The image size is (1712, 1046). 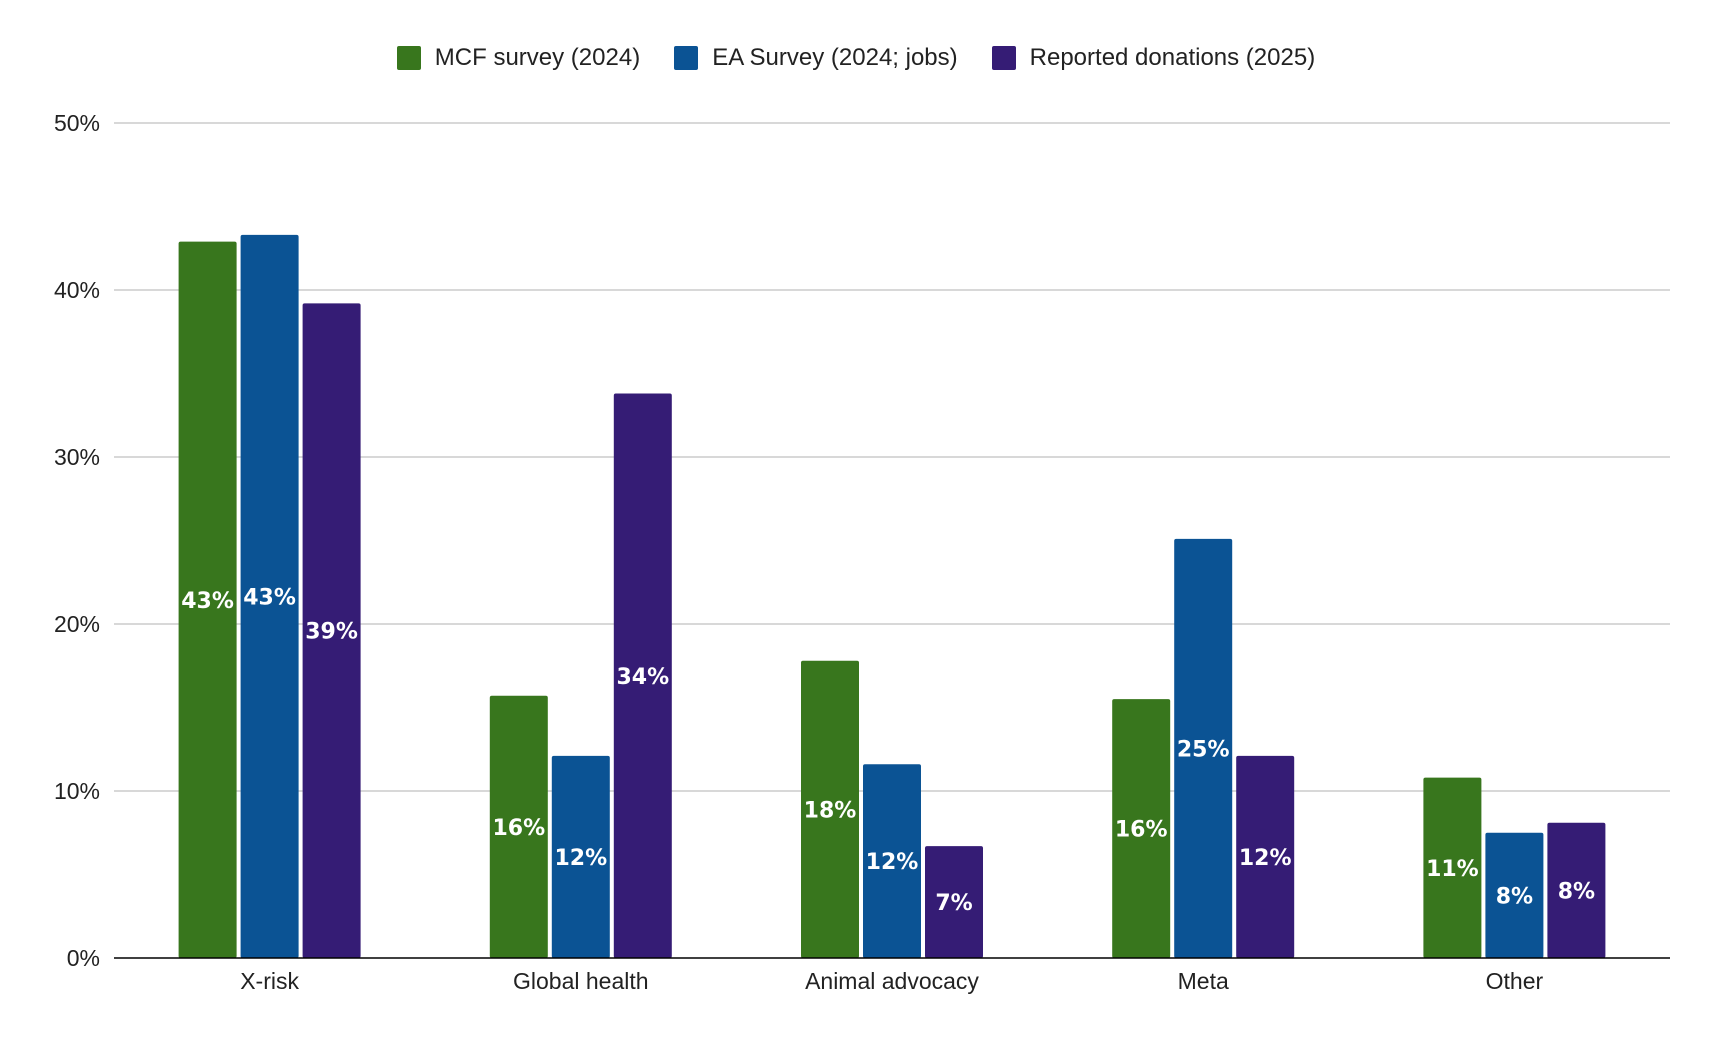 I want to click on x-tick-label: X-risk, so click(x=269, y=981).